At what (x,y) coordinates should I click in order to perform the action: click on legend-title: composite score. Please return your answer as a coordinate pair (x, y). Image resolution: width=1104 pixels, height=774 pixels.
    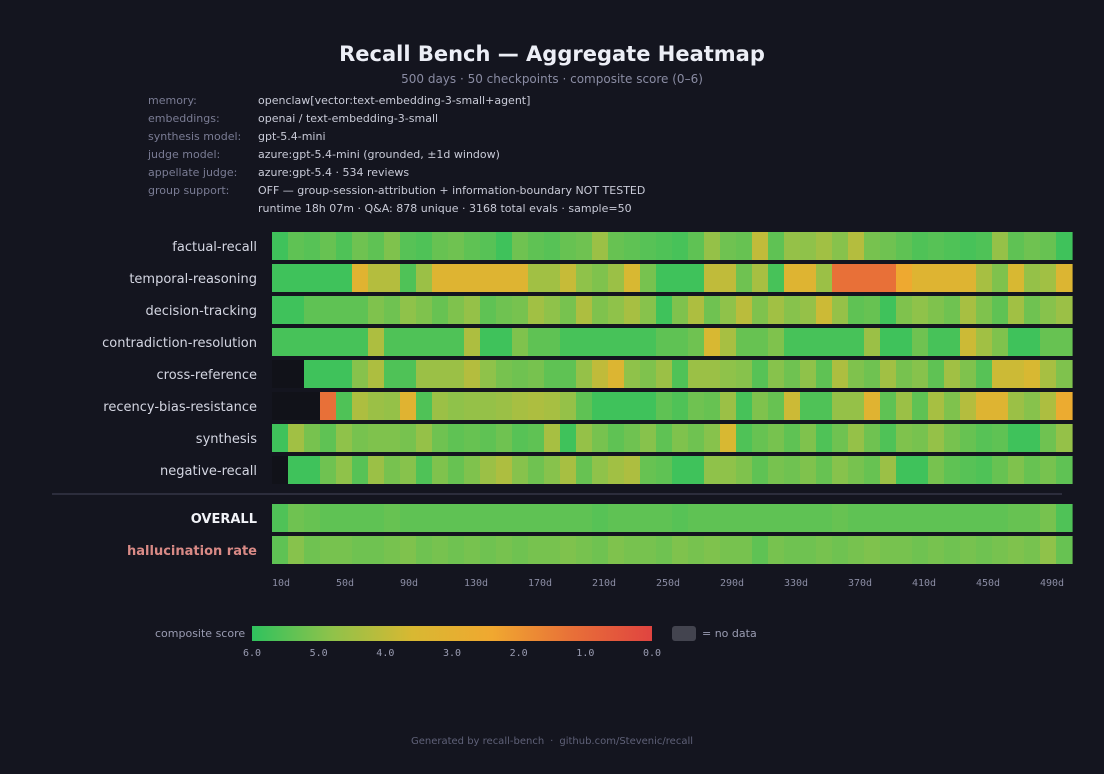
    Looking at the image, I should click on (200, 633).